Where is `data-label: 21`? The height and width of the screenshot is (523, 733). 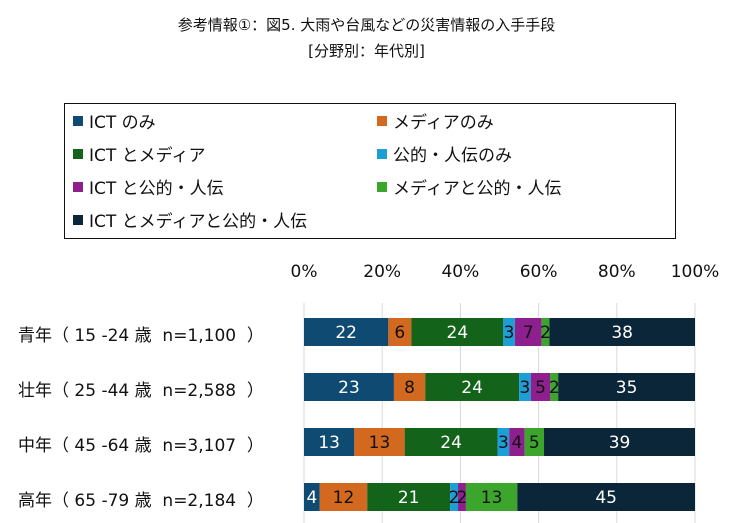 data-label: 21 is located at coordinates (409, 498).